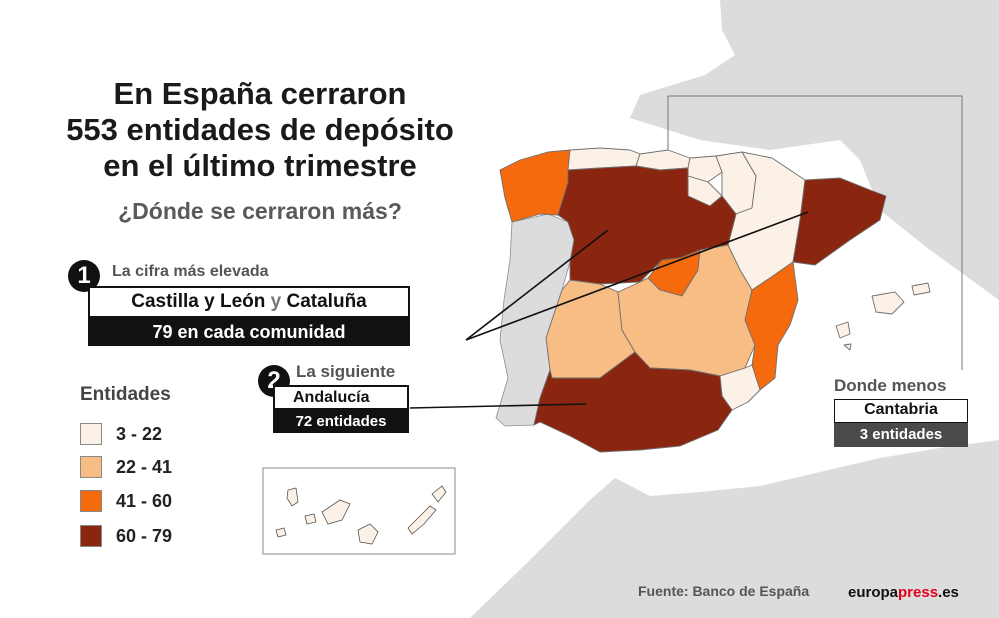 The width and height of the screenshot is (999, 618). What do you see at coordinates (961, 149) in the screenshot?
I see `land-corsica` at bounding box center [961, 149].